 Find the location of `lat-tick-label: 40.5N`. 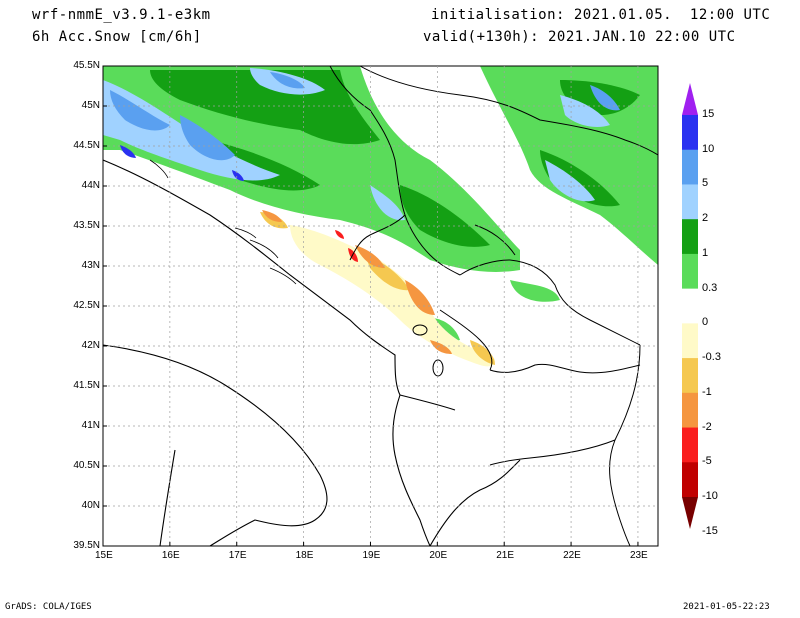

lat-tick-label: 40.5N is located at coordinates (86, 465).